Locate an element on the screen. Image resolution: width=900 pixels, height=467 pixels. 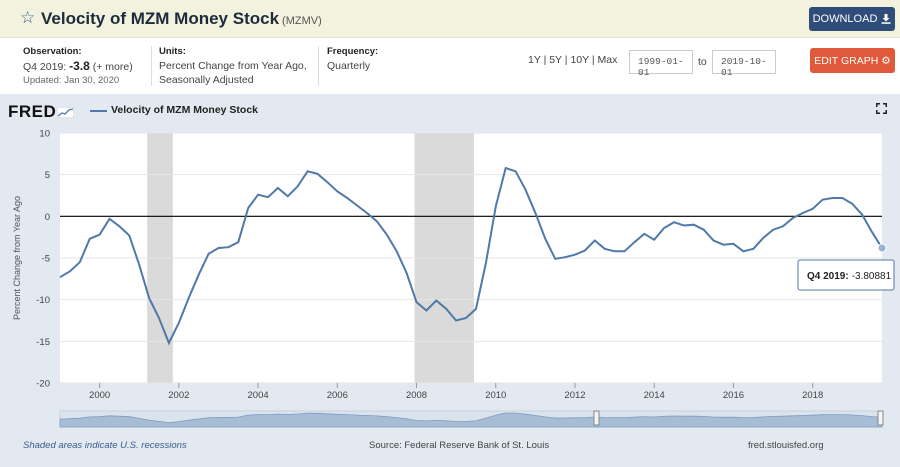
page-title: Velocity of MZM Money Stock (MZMV) is located at coordinates (181, 19).